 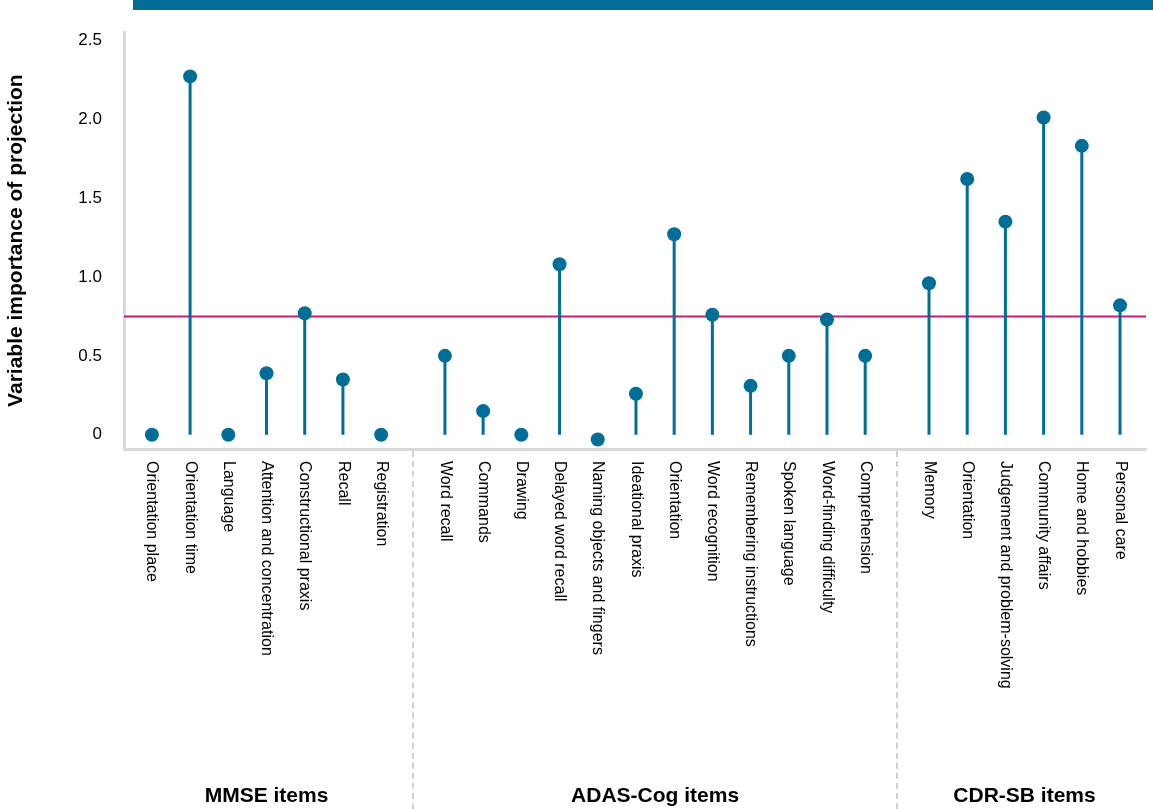 I want to click on x-tick-label: Home and hobbies, so click(x=1083, y=528).